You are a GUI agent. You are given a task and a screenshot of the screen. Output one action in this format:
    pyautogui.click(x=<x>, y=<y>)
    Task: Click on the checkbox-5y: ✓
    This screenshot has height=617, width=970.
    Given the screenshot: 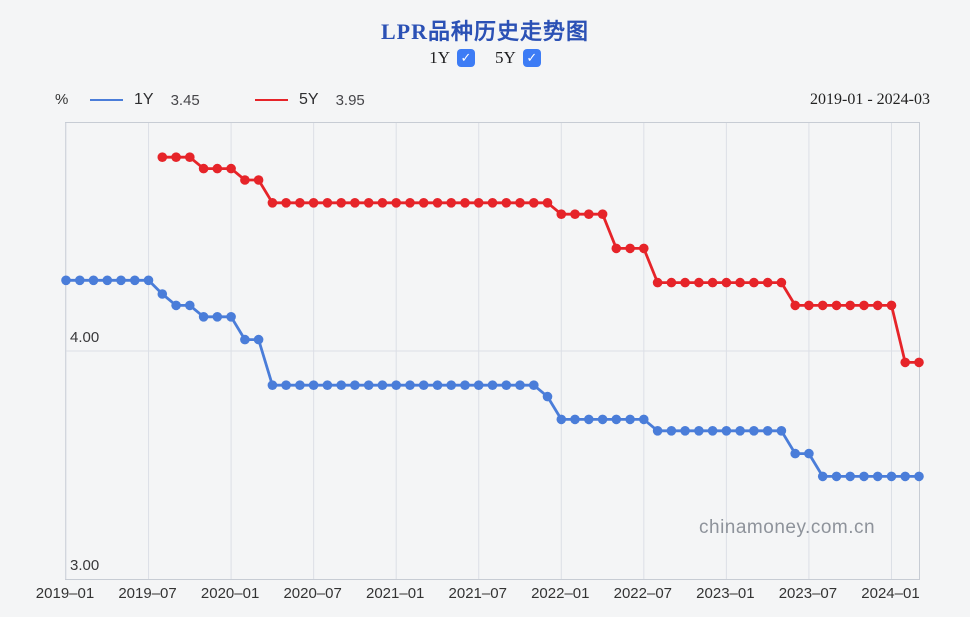 What is the action you would take?
    pyautogui.click(x=531, y=58)
    